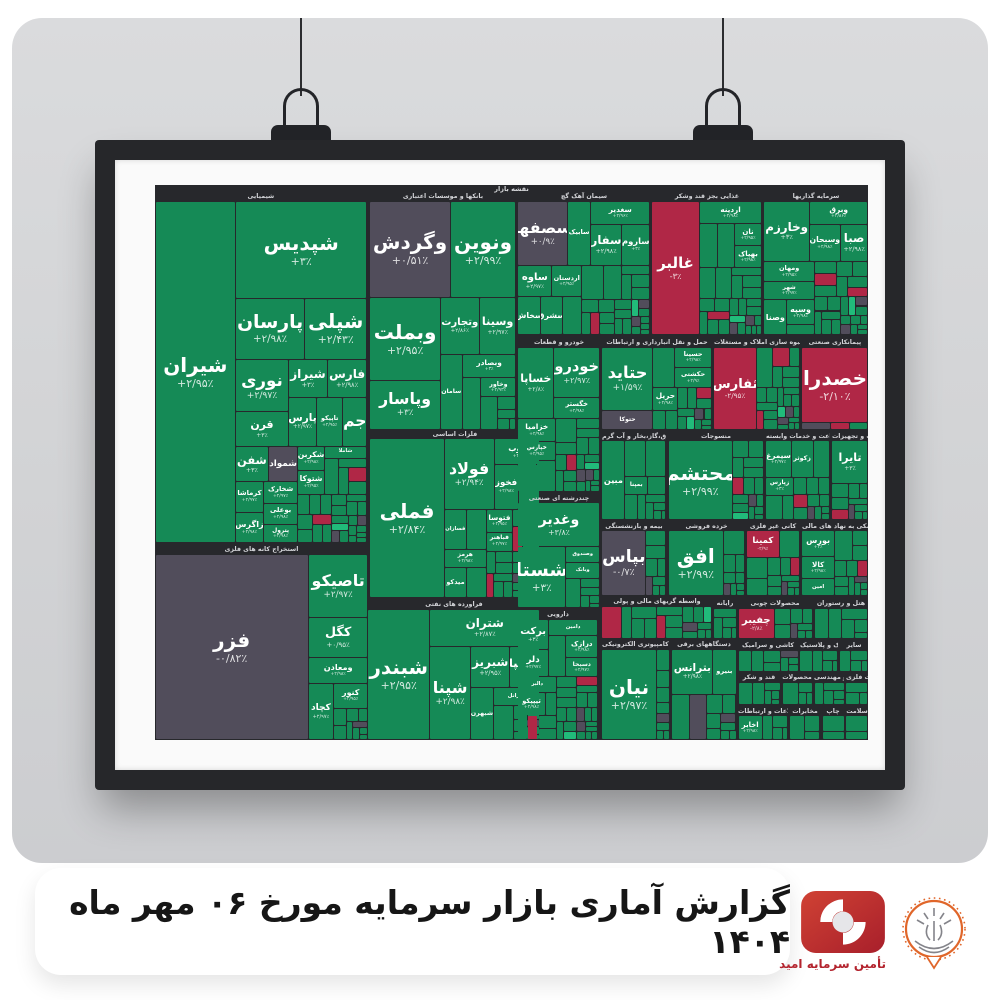 The width and height of the screenshot is (1000, 1000). Describe the element at coordinates (624, 563) in the screenshot. I see `stock-tile: بپاس -۰/۷٪` at that location.